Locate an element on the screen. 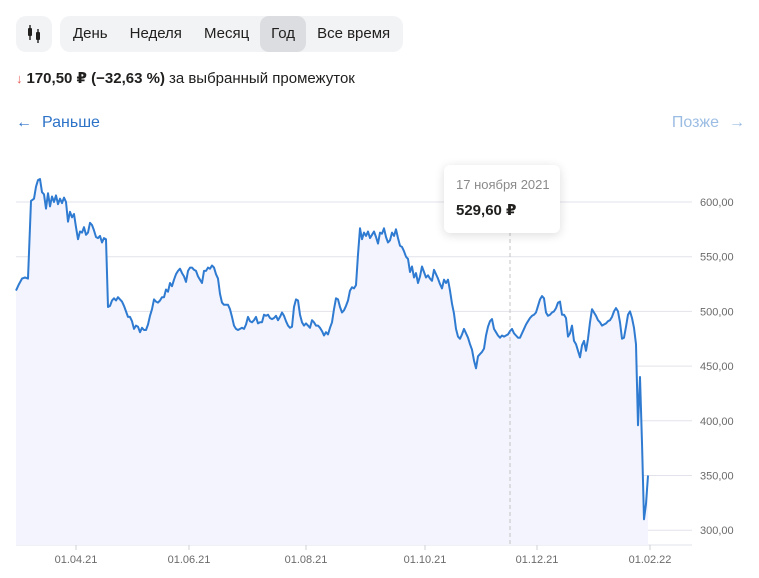  down-arrow-icon: ↓ is located at coordinates (19, 78).